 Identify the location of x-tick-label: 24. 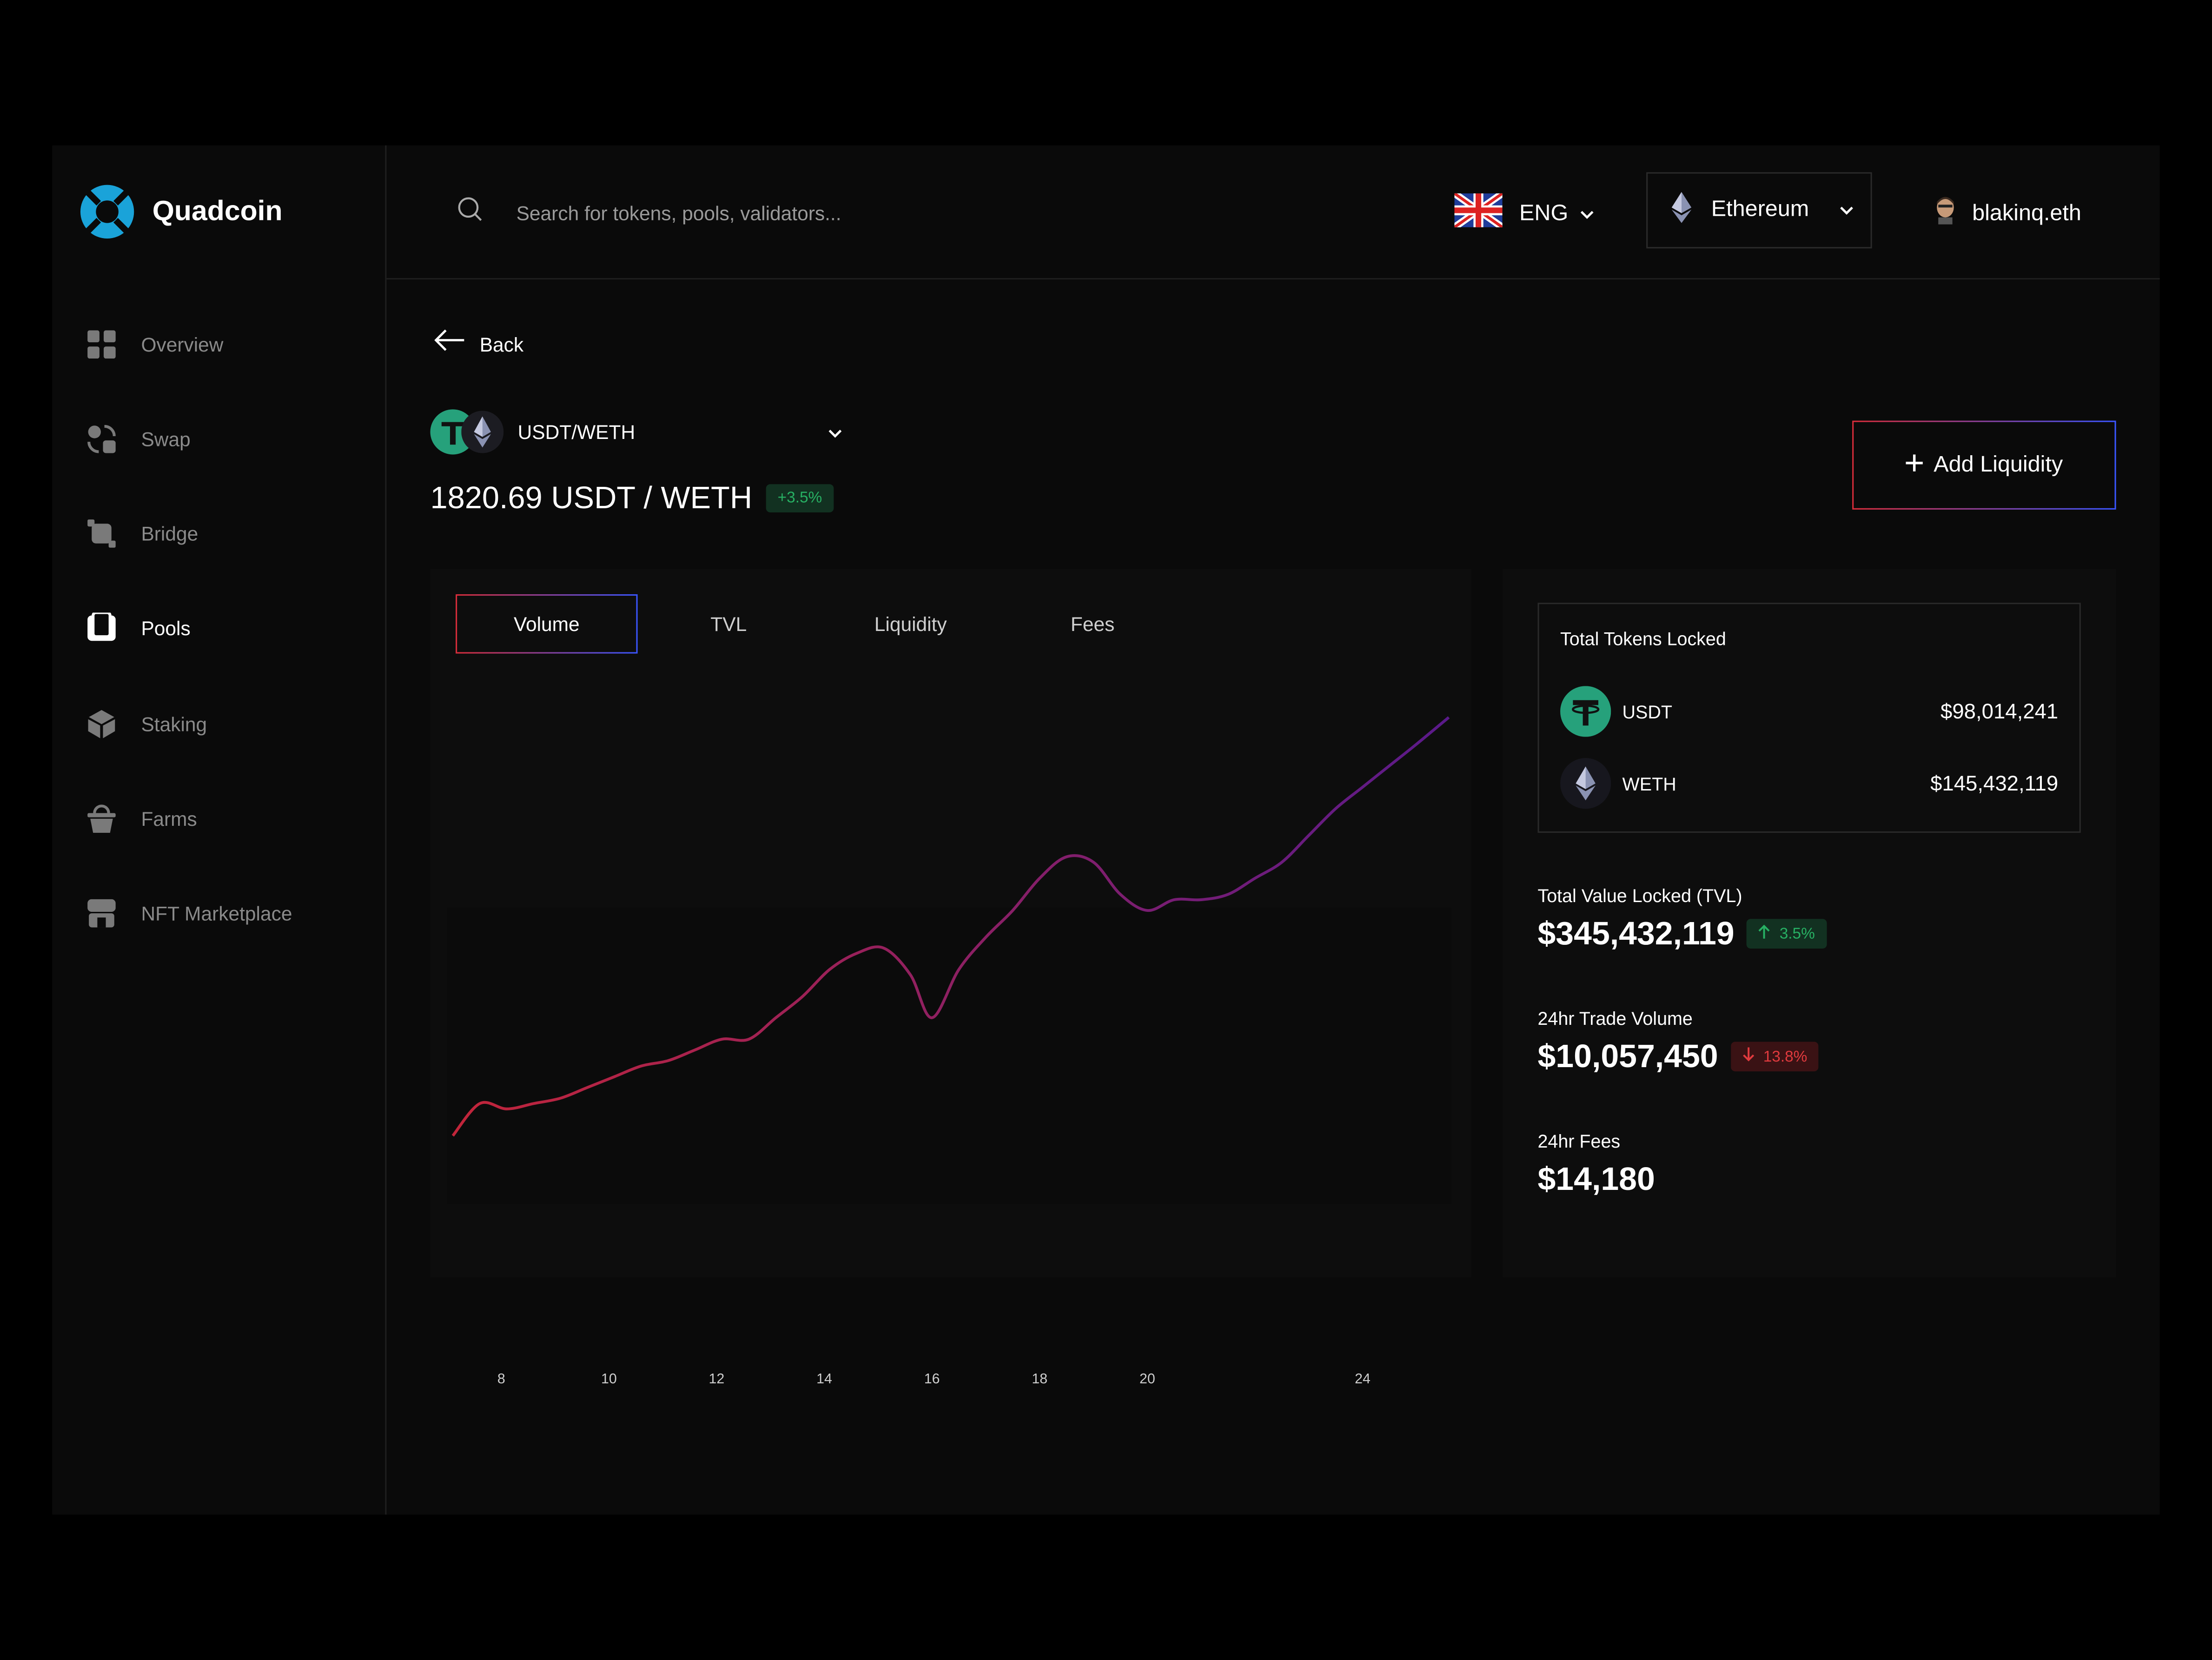
(1363, 1380).